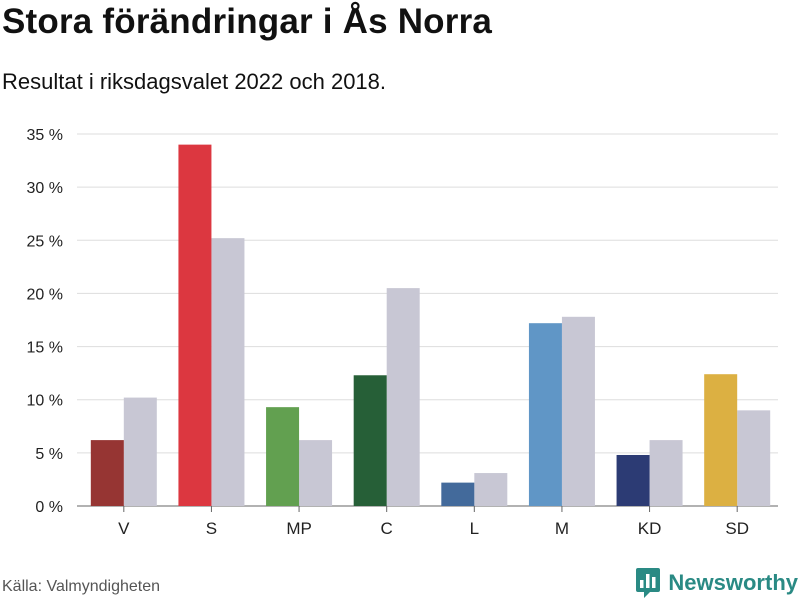  Describe the element at coordinates (491, 489) in the screenshot. I see `bar-2018-l` at that location.